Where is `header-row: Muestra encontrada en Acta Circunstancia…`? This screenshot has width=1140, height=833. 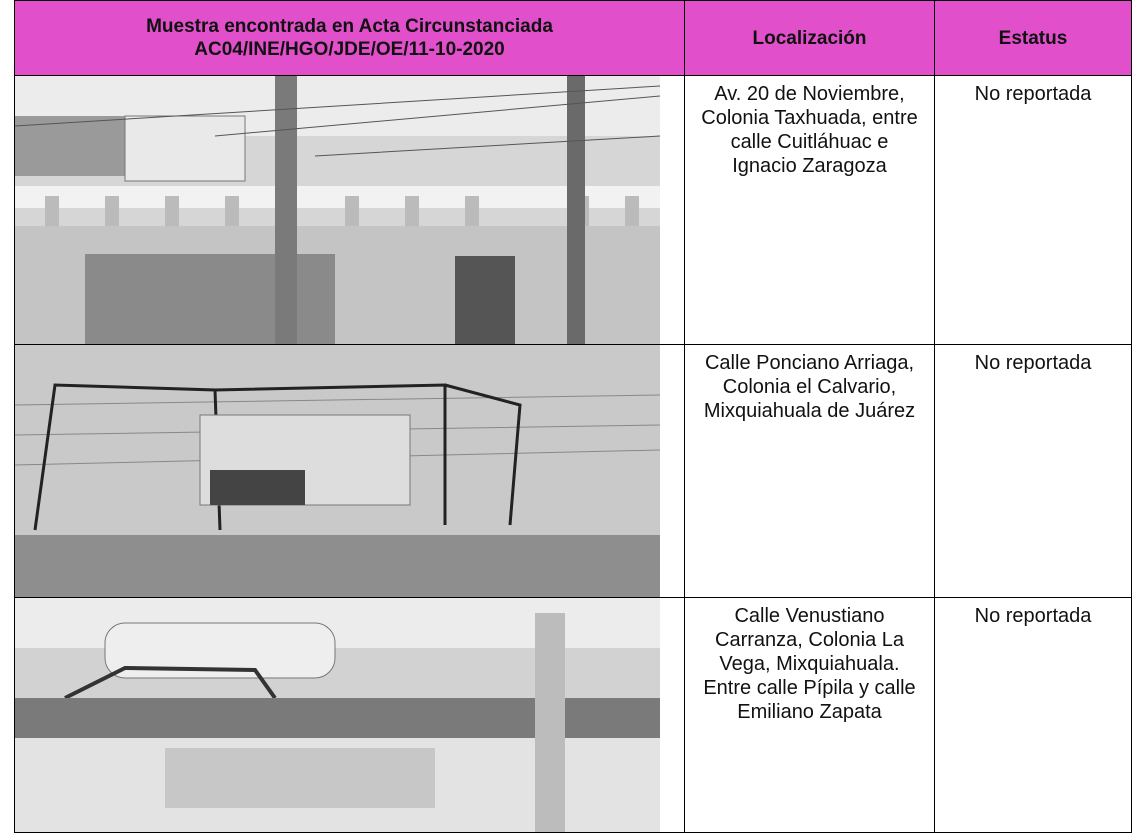
header-row: Muestra encontrada en Acta Circunstancia… is located at coordinates (573, 38).